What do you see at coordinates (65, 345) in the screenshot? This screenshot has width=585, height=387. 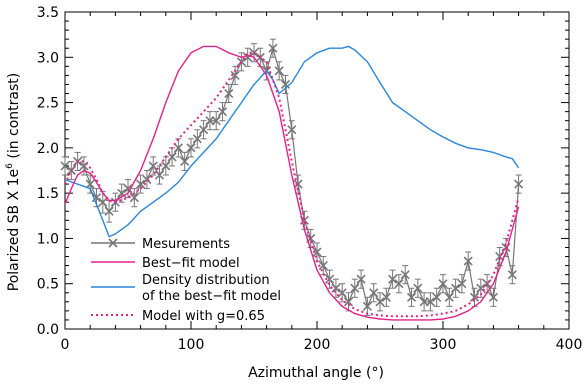 I see `x-tick-label: 0` at bounding box center [65, 345].